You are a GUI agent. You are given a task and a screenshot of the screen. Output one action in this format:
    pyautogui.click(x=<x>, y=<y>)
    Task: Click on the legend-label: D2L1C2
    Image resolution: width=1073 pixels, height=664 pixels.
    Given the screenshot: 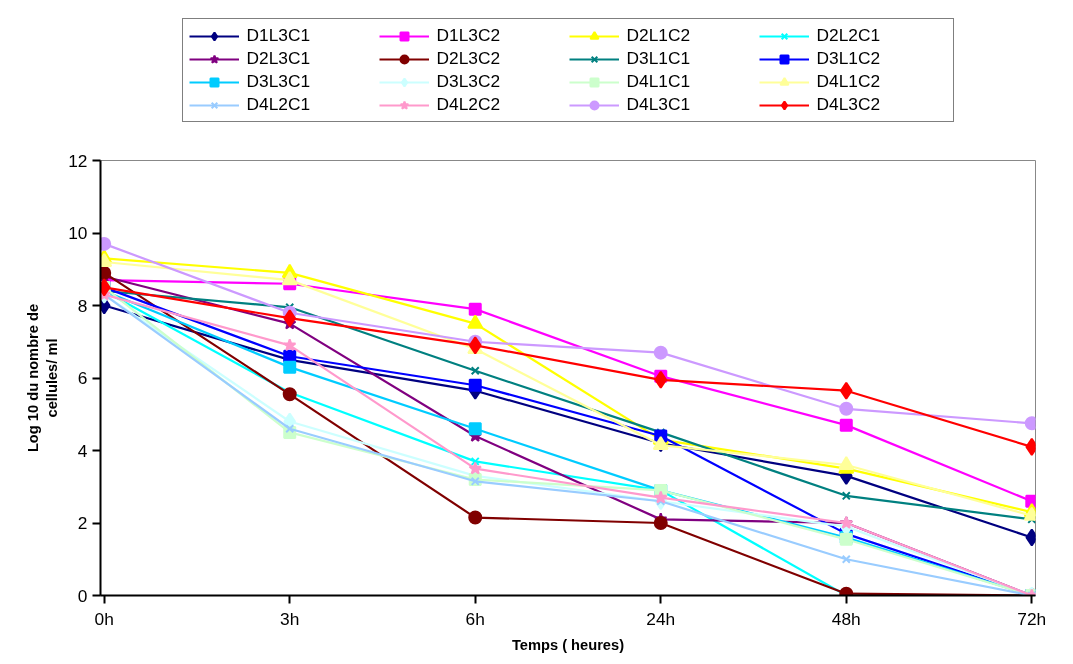 What is the action you would take?
    pyautogui.click(x=659, y=35)
    